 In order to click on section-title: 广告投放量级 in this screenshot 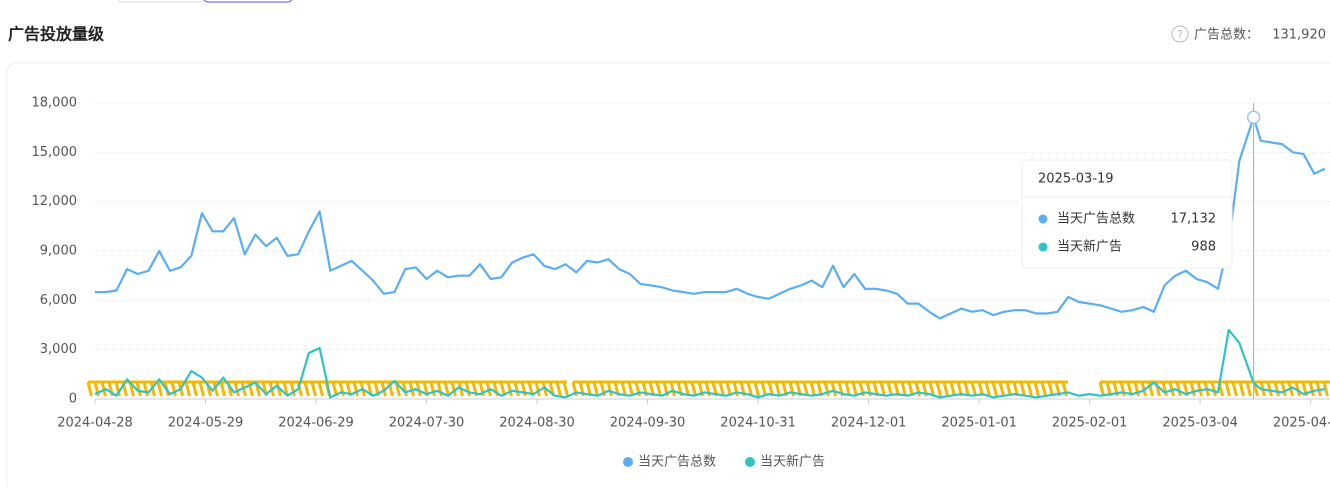, I will do `click(56, 34)`.